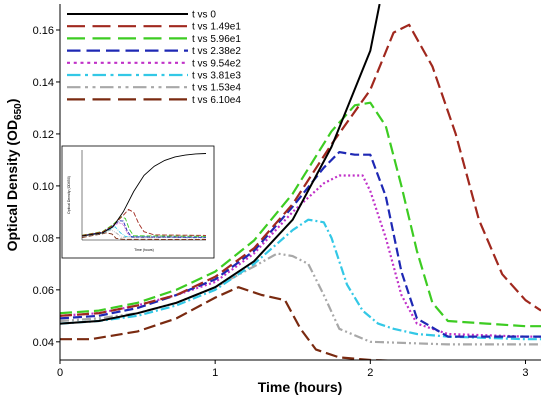 This screenshot has height=402, width=550. Describe the element at coordinates (69, 195) in the screenshot. I see `inset-y-axis-title: Optical Density (OD650)` at that location.